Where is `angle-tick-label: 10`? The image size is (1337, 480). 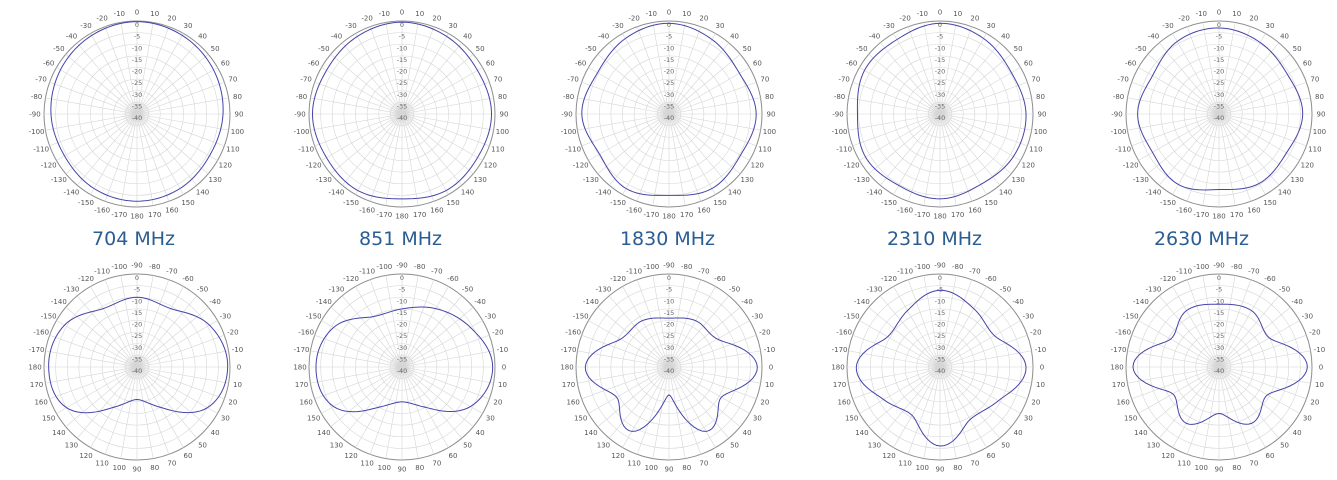
angle-tick-label: 10 is located at coordinates (154, 14).